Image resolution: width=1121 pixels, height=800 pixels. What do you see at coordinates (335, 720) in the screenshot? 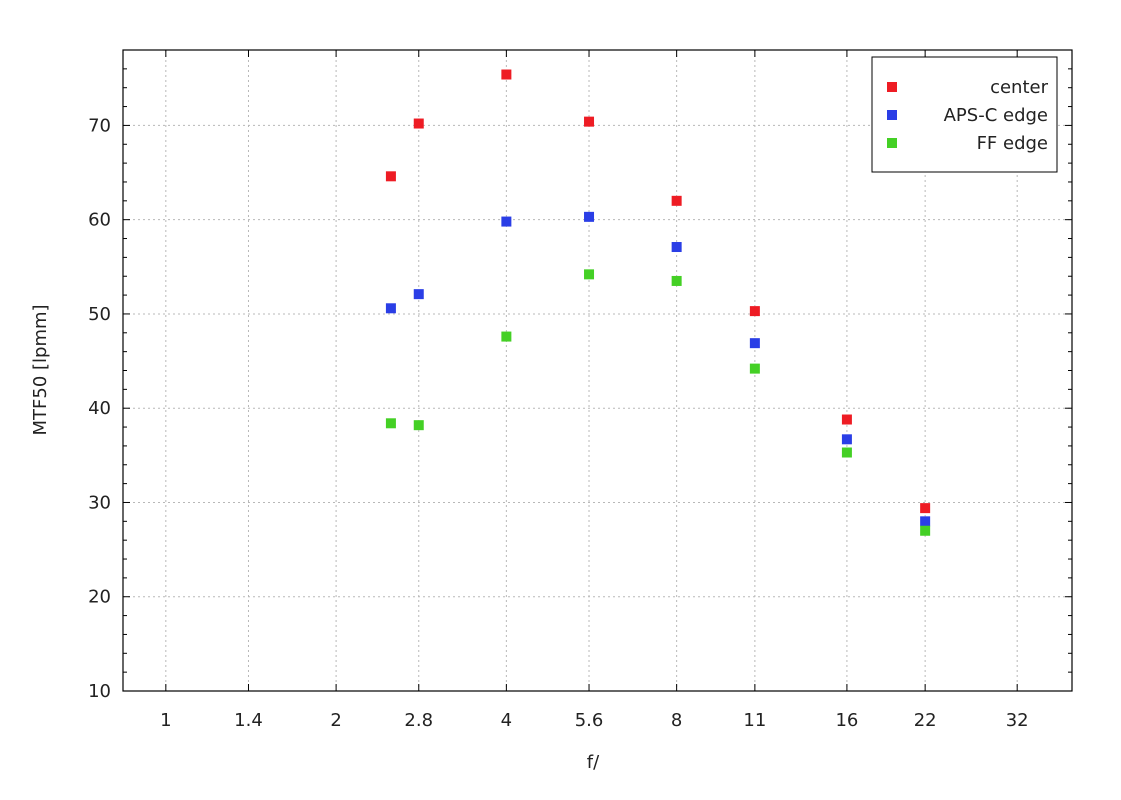
I see `x-tick-label: 2` at bounding box center [335, 720].